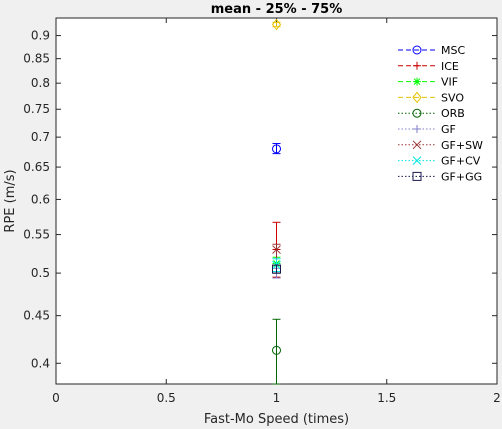 The image size is (502, 429). Describe the element at coordinates (417, 81) in the screenshot. I see `legend-marker-vif` at that location.